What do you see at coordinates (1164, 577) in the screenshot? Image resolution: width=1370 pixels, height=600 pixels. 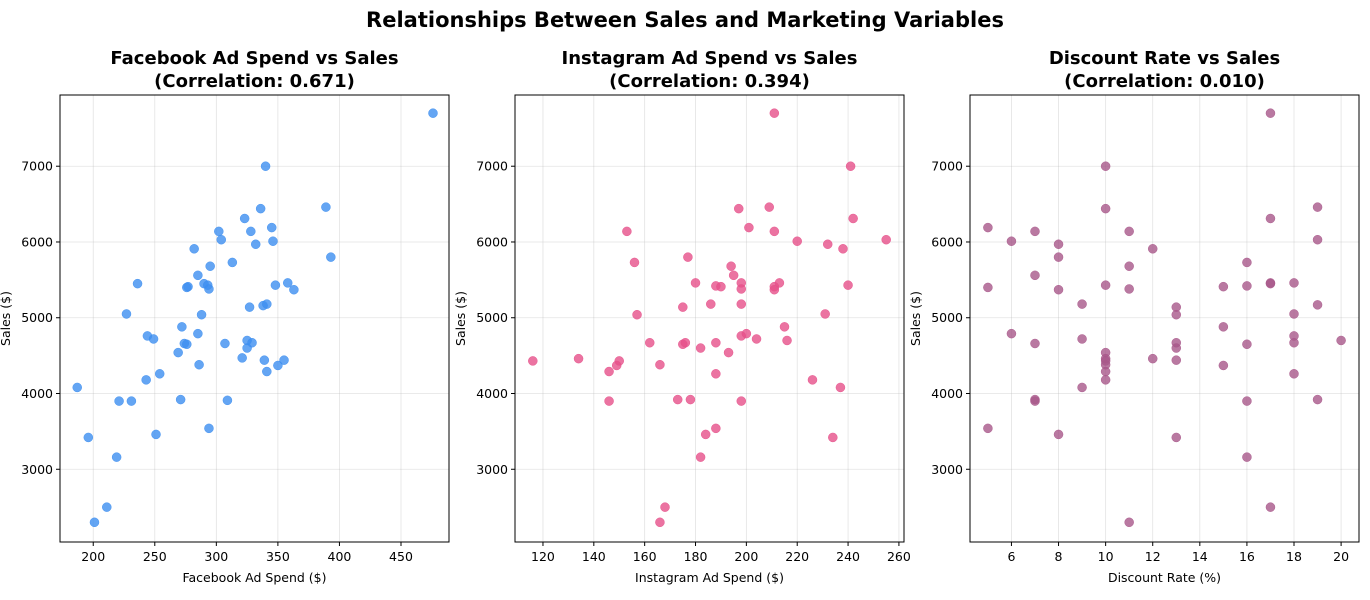 I see `x-axis-label: Discount Rate (%)` at bounding box center [1164, 577].